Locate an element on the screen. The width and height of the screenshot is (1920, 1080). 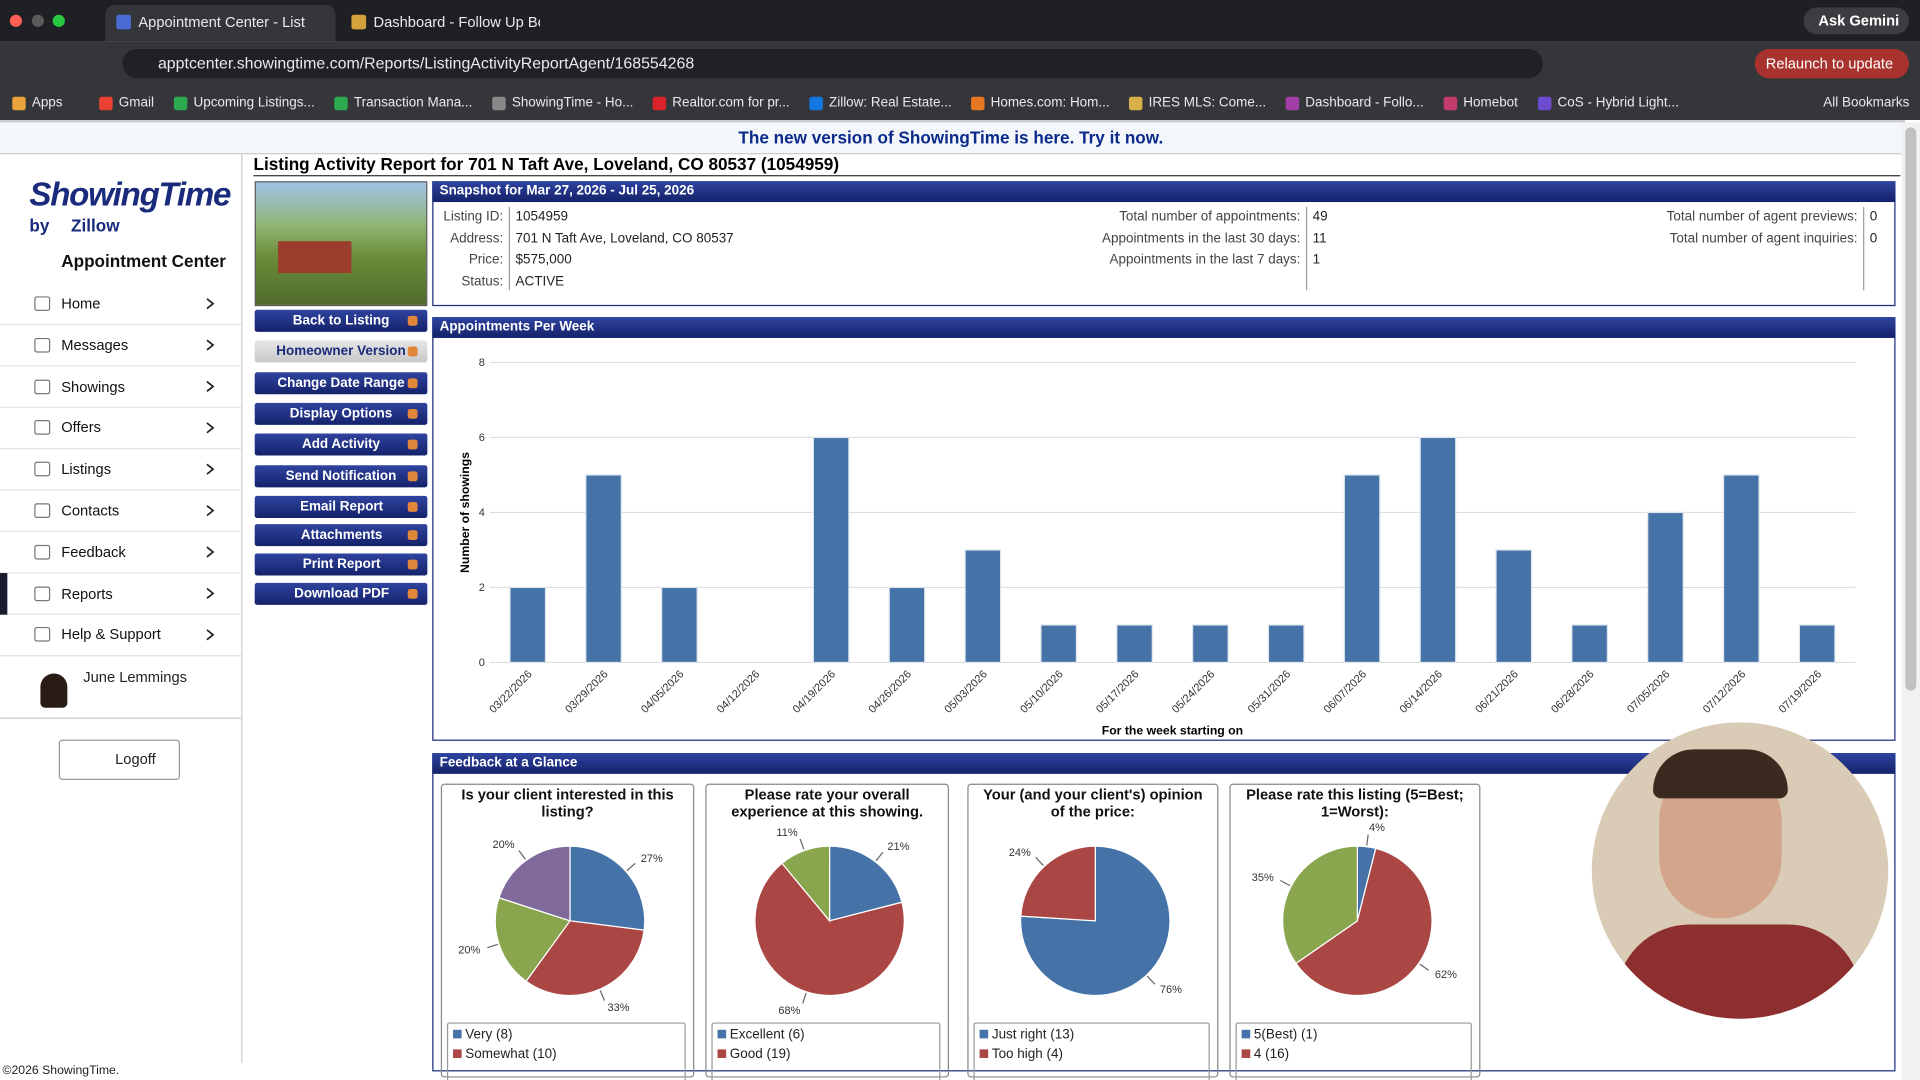
pie-slice is located at coordinates (585, 958).